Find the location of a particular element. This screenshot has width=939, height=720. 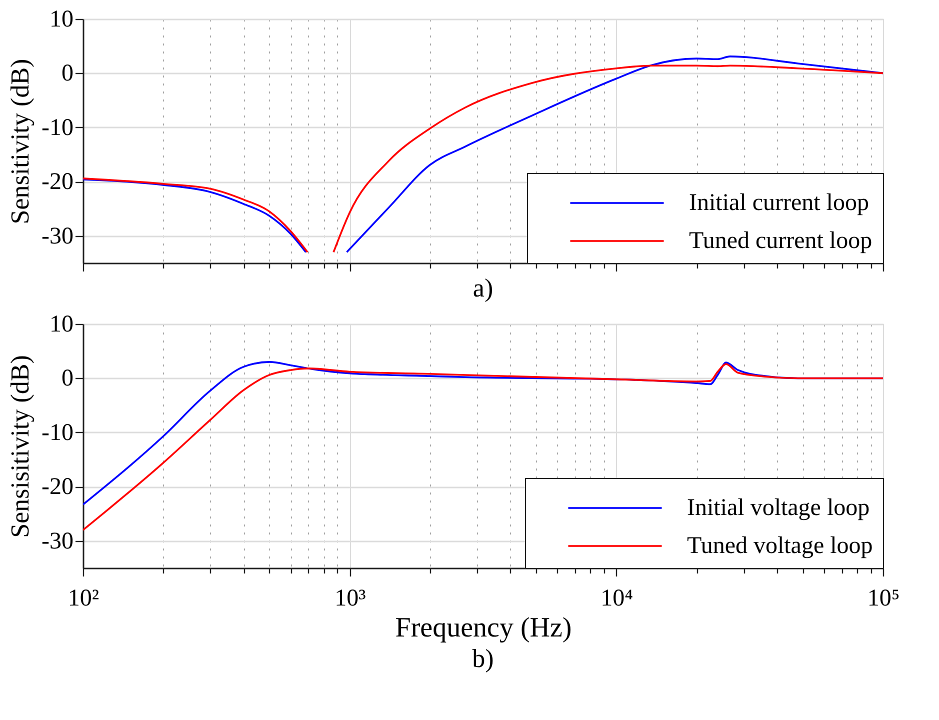

x-tick-label: 10⁴ is located at coordinates (617, 599).